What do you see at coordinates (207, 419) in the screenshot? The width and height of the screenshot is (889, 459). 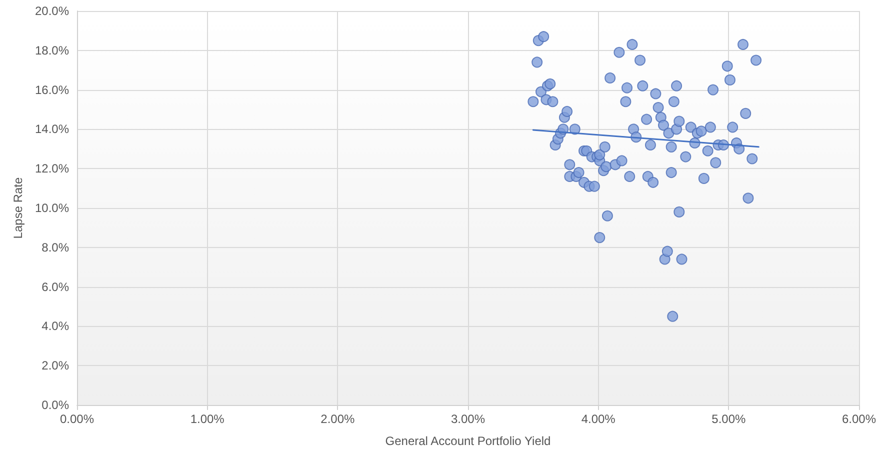 I see `x-tick-label: 1.00%` at bounding box center [207, 419].